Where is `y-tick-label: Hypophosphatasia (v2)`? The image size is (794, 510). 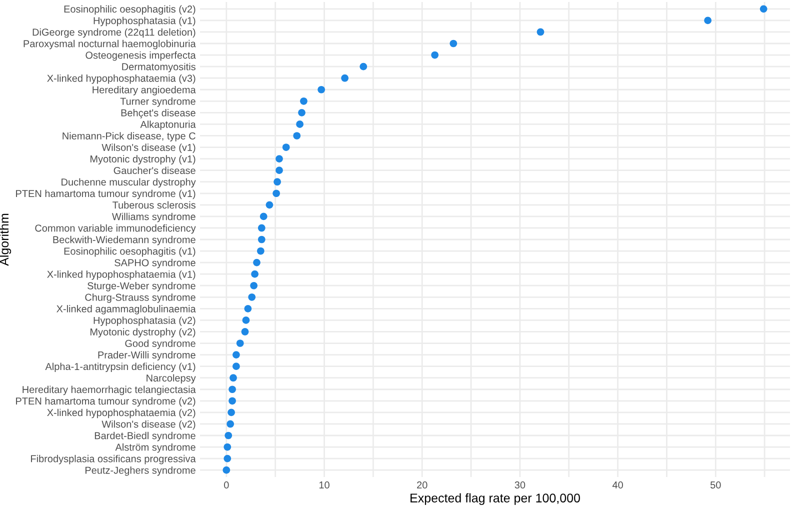
y-tick-label: Hypophosphatasia (v2) is located at coordinates (145, 321).